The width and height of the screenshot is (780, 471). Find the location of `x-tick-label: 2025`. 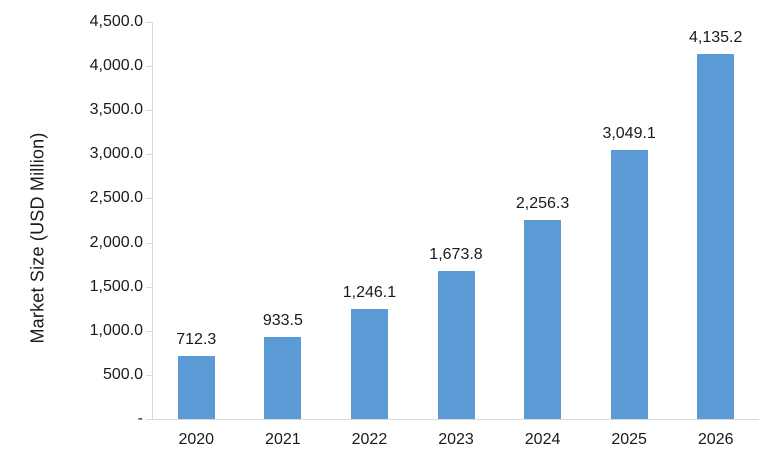

x-tick-label: 2025 is located at coordinates (629, 439).